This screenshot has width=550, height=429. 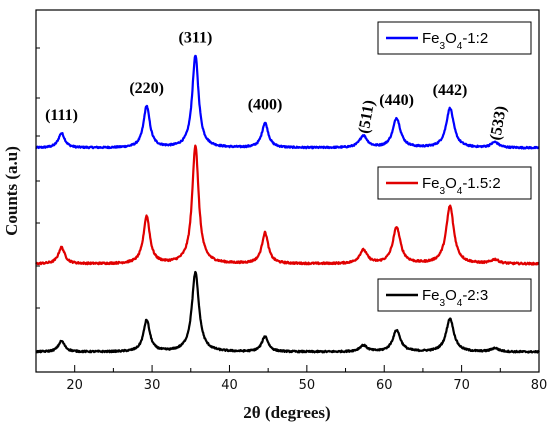 I want to click on legend-entry-1: Fe3O4-1:2, so click(x=454, y=38).